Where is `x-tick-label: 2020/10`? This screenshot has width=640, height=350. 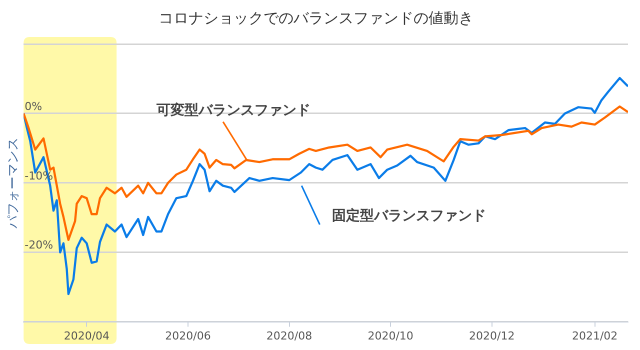
x-tick-label: 2020/10 is located at coordinates (391, 335).